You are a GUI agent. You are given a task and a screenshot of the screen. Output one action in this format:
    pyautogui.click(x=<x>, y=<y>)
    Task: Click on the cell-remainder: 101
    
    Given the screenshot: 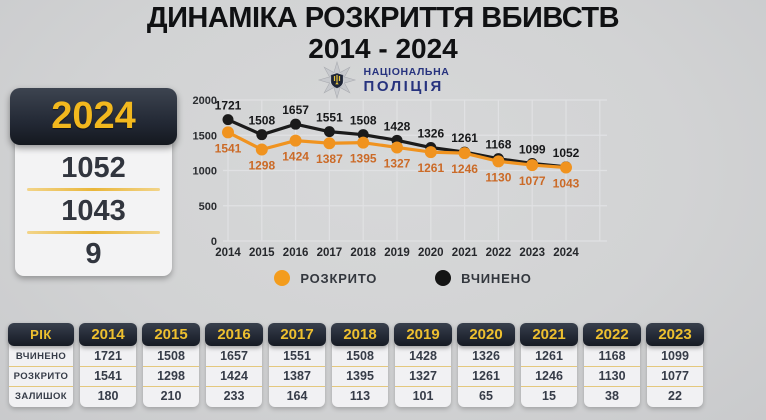 What is the action you would take?
    pyautogui.click(x=423, y=396)
    